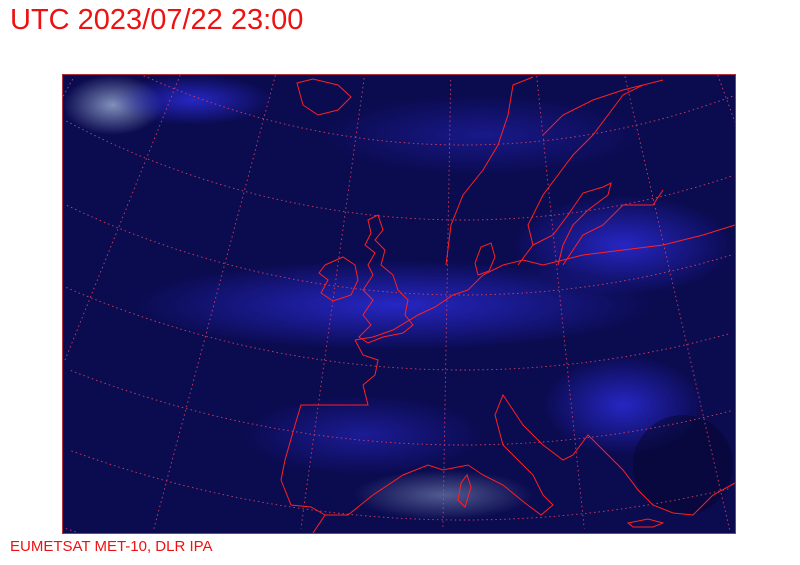  What do you see at coordinates (603, 172) in the screenshot?
I see `coastline-baltic` at bounding box center [603, 172].